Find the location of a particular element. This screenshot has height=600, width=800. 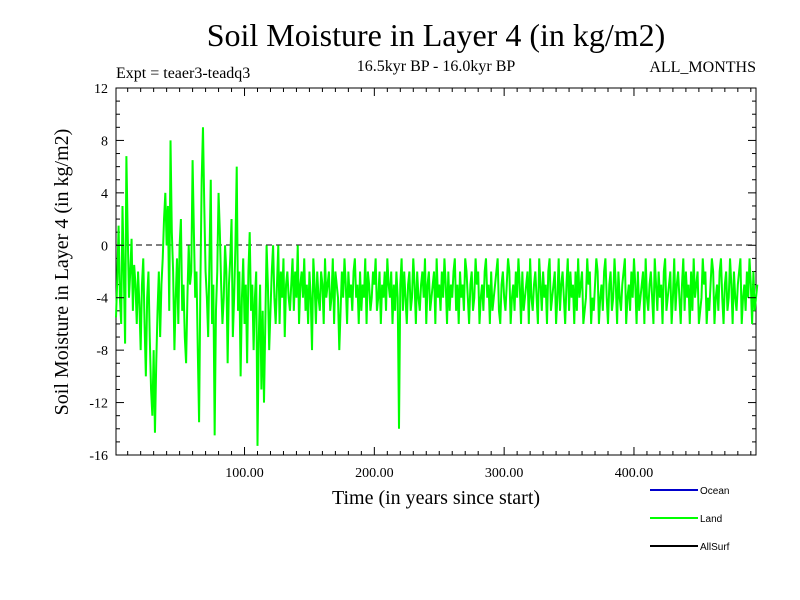

legend-label-land: Land is located at coordinates (711, 519).